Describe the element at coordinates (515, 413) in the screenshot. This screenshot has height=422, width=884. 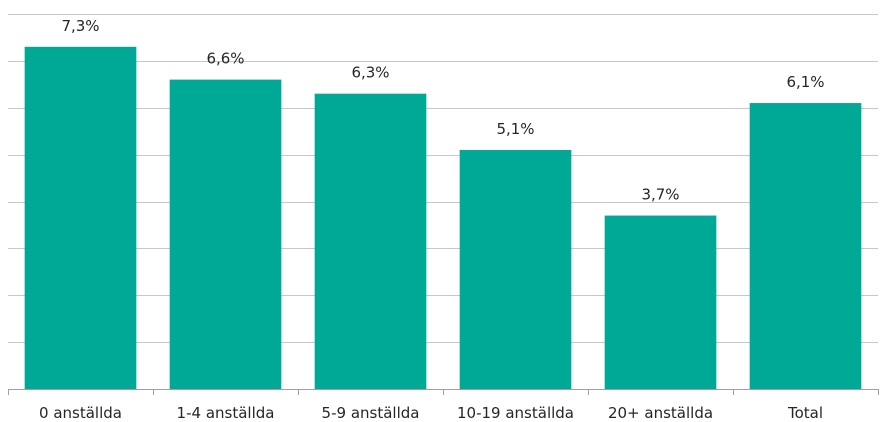
I see `x-tick-label: 10-19 anställda` at that location.